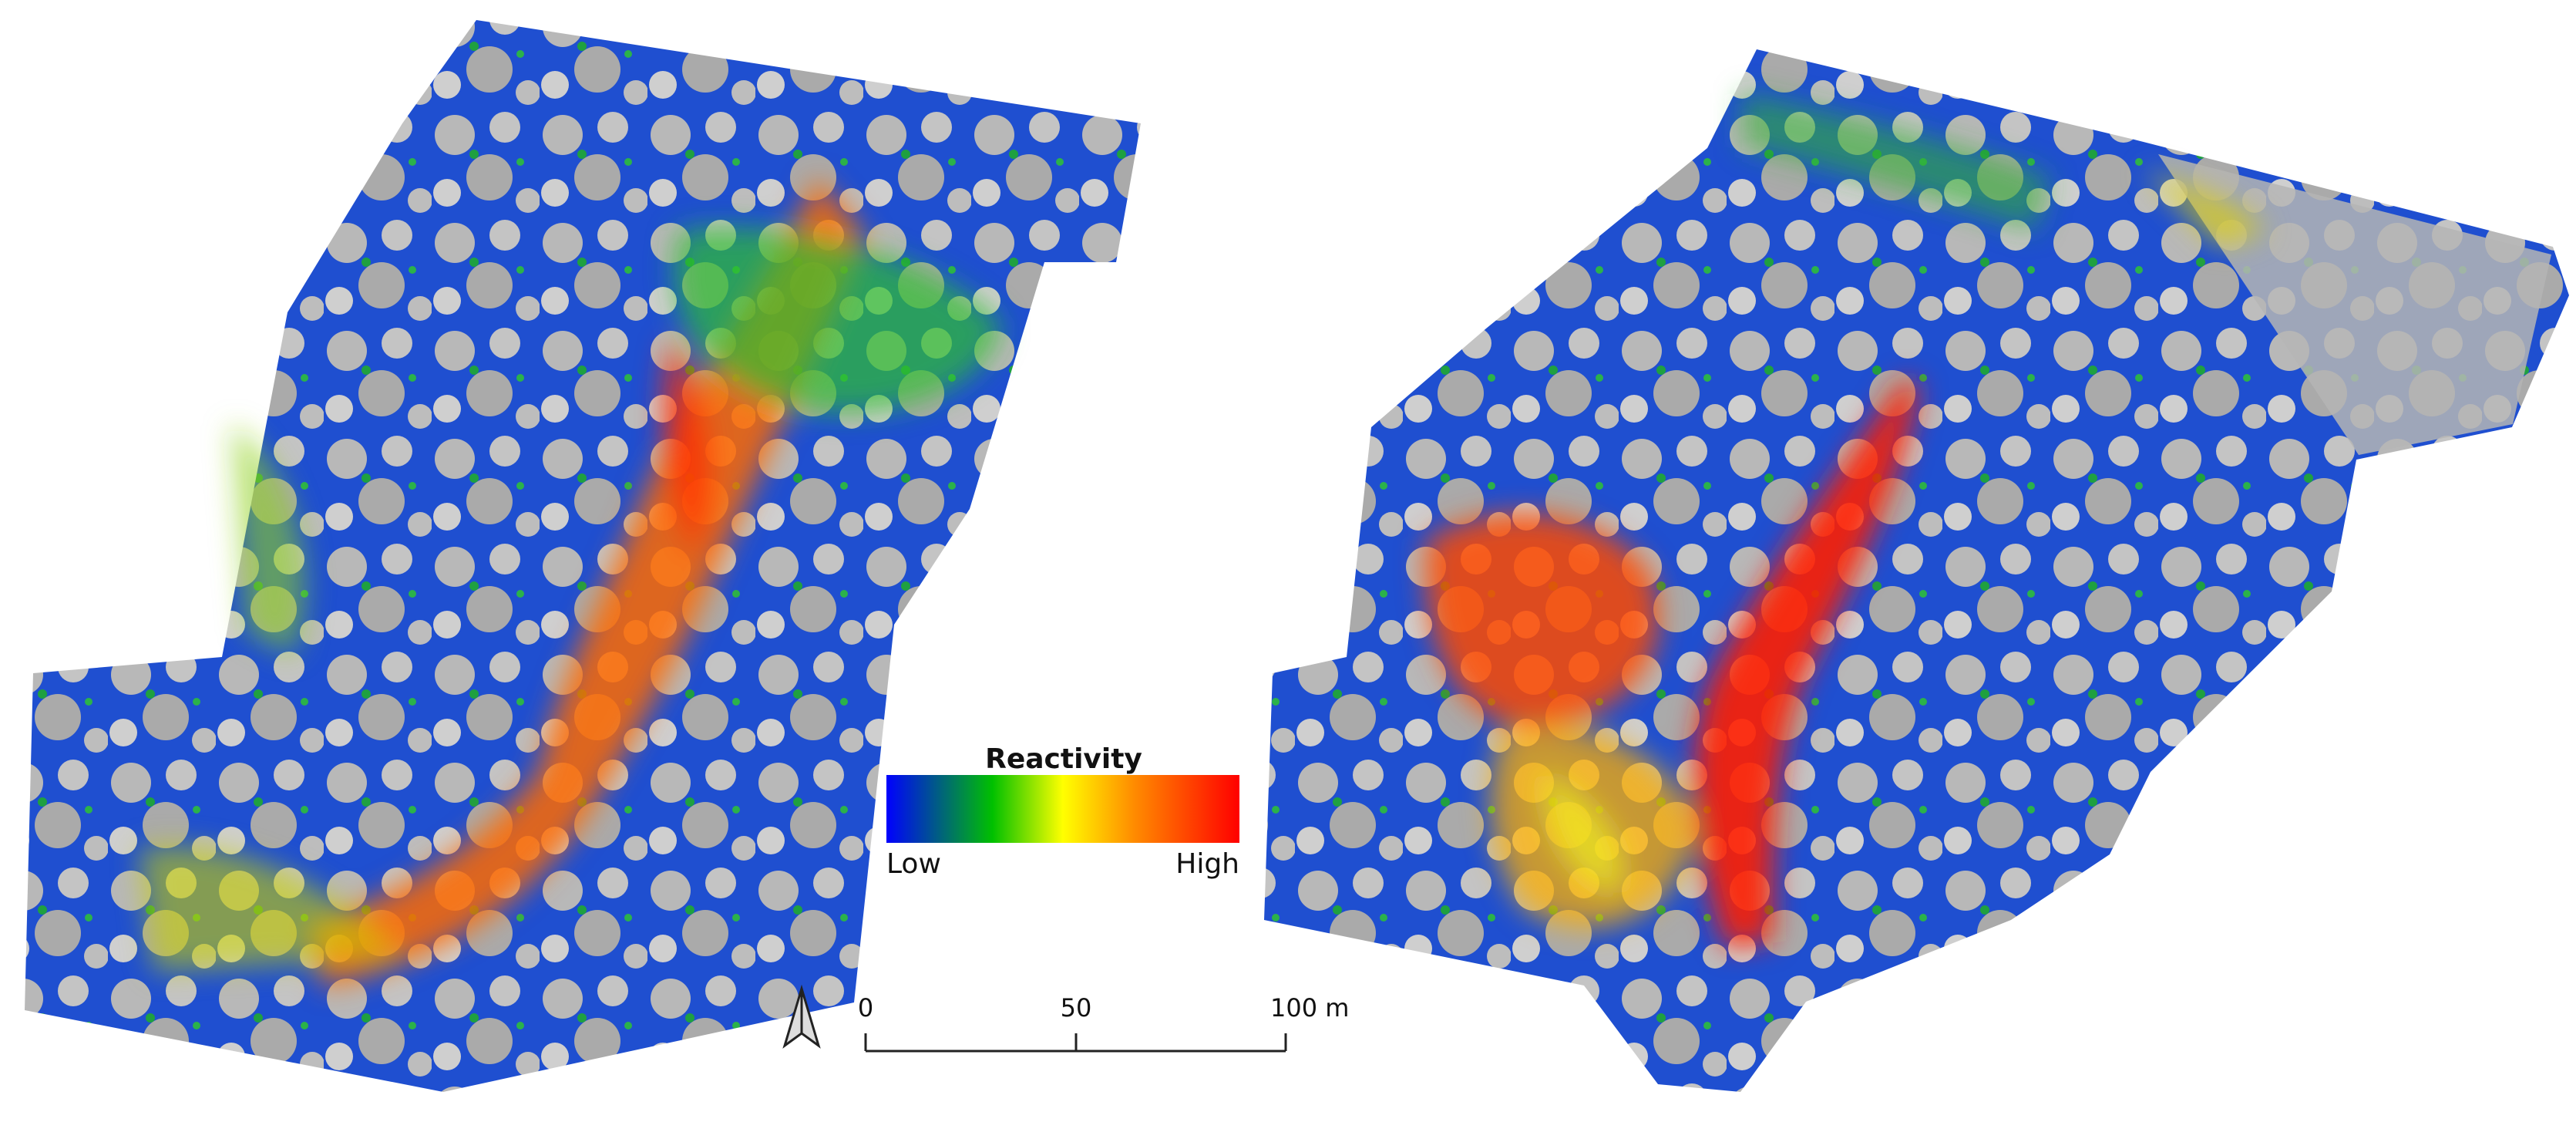 Image resolution: width=2576 pixels, height=1122 pixels. What do you see at coordinates (801, 1017) in the screenshot?
I see `north-arrow` at bounding box center [801, 1017].